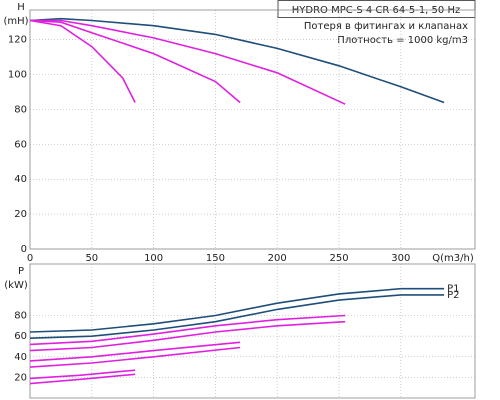 The image size is (500, 400). Describe the element at coordinates (153, 258) in the screenshot. I see `x-tick-label: 100` at that location.